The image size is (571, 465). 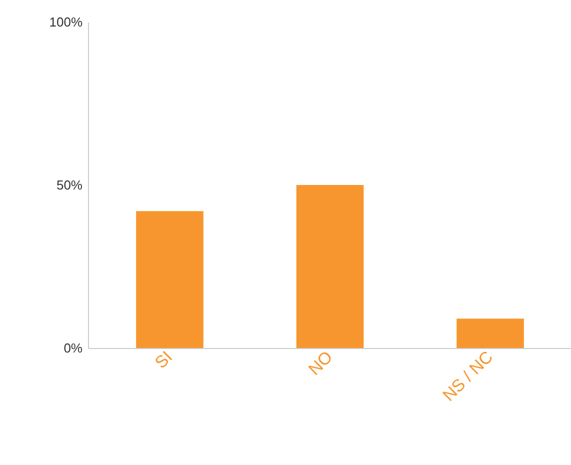 I want to click on x-tick-label: NO, so click(x=320, y=363).